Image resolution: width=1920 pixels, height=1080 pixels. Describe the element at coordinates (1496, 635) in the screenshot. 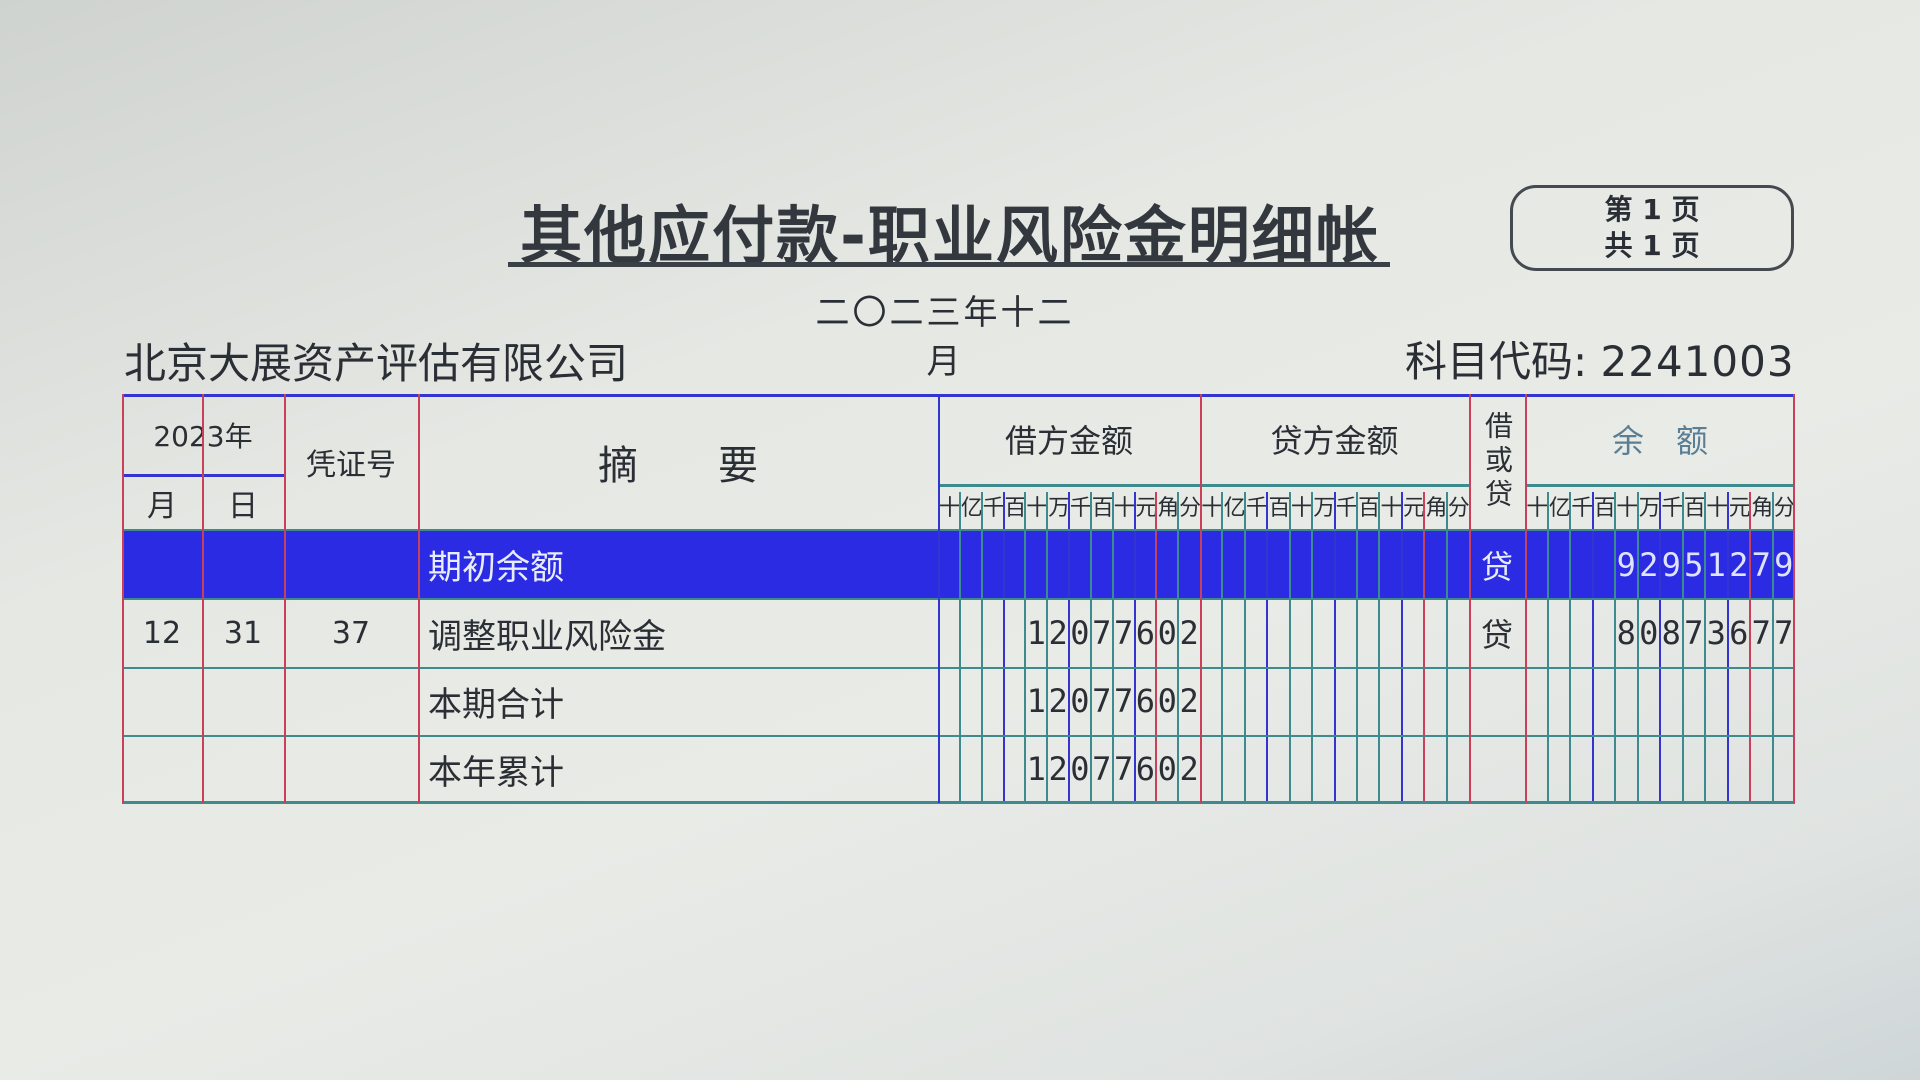

I see `row-direction: 贷` at that location.